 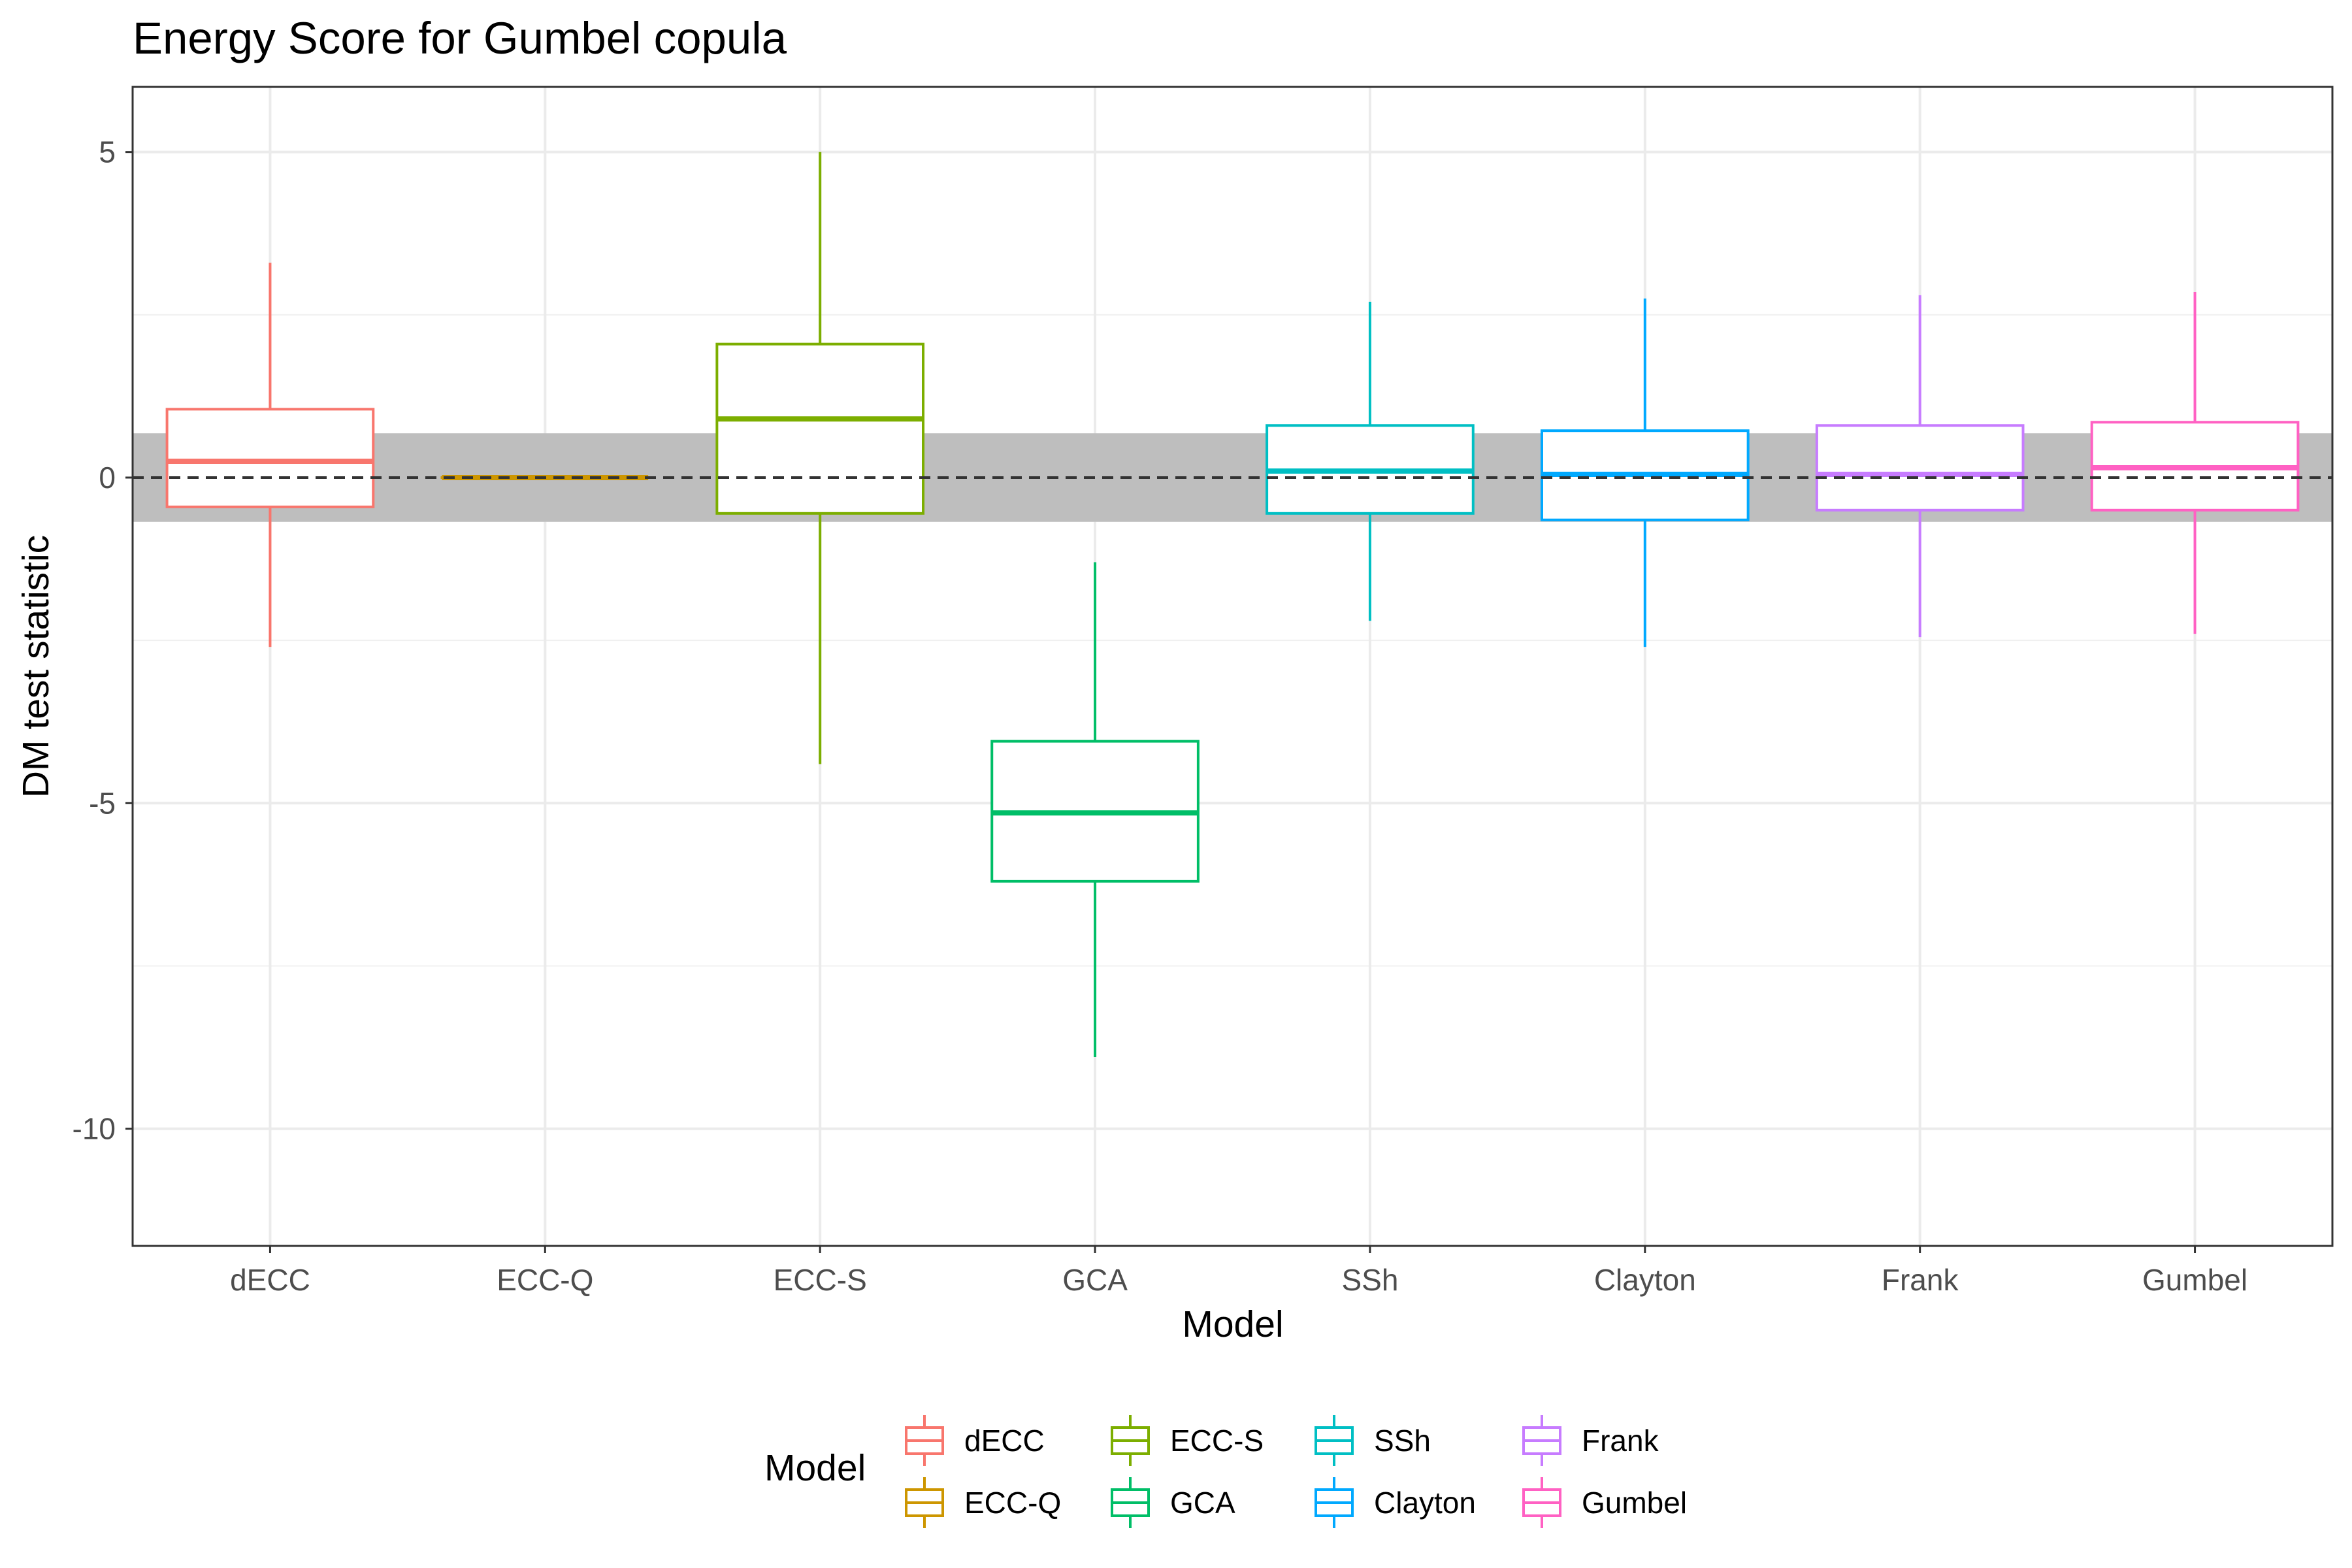 I want to click on x-tick-label: Frank, so click(x=1920, y=1280).